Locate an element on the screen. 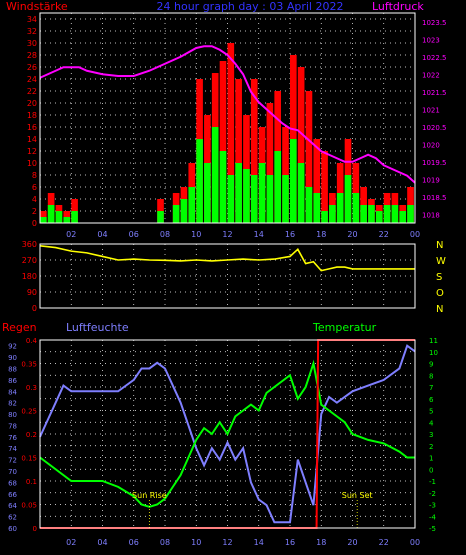  x-tick-climate: 04 is located at coordinates (102, 542).